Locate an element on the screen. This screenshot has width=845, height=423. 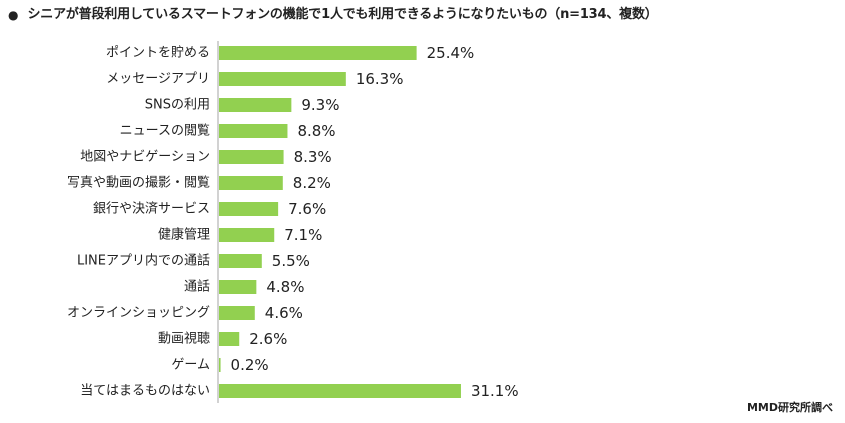
category-label: ゲーム is located at coordinates (190, 365).